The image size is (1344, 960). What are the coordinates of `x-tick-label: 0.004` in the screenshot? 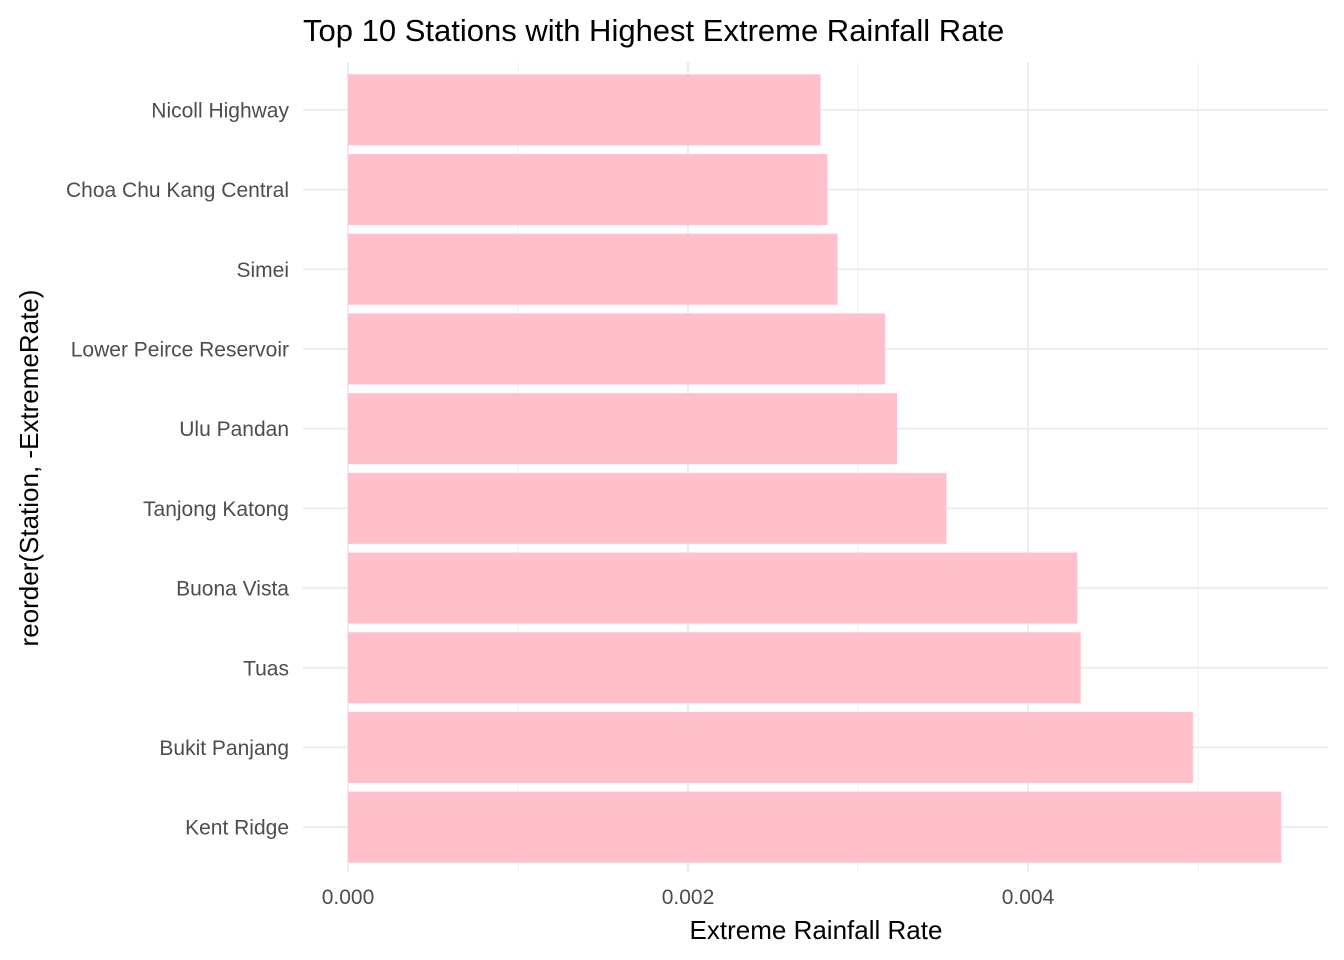 It's located at (1028, 897).